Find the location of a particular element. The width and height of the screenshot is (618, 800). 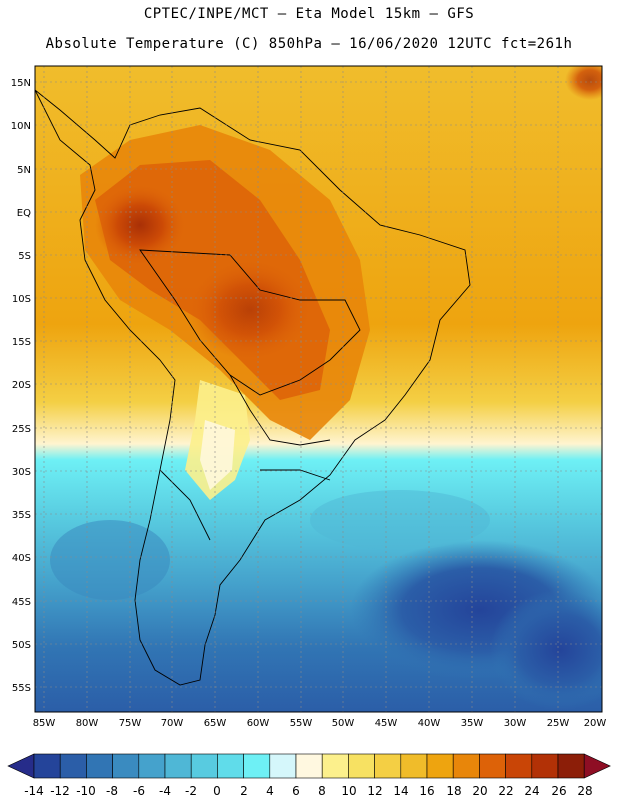

lon-label: 25W is located at coordinates (558, 723).